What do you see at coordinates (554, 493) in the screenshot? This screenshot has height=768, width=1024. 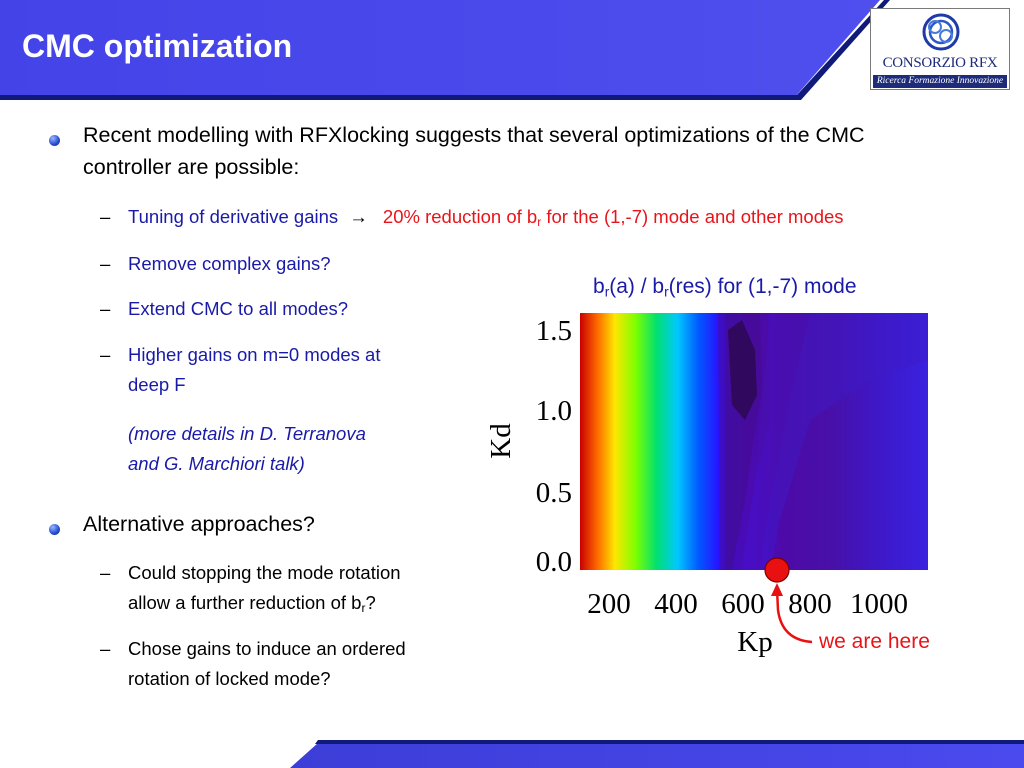 I see `y-tick-label: 0.5` at bounding box center [554, 493].